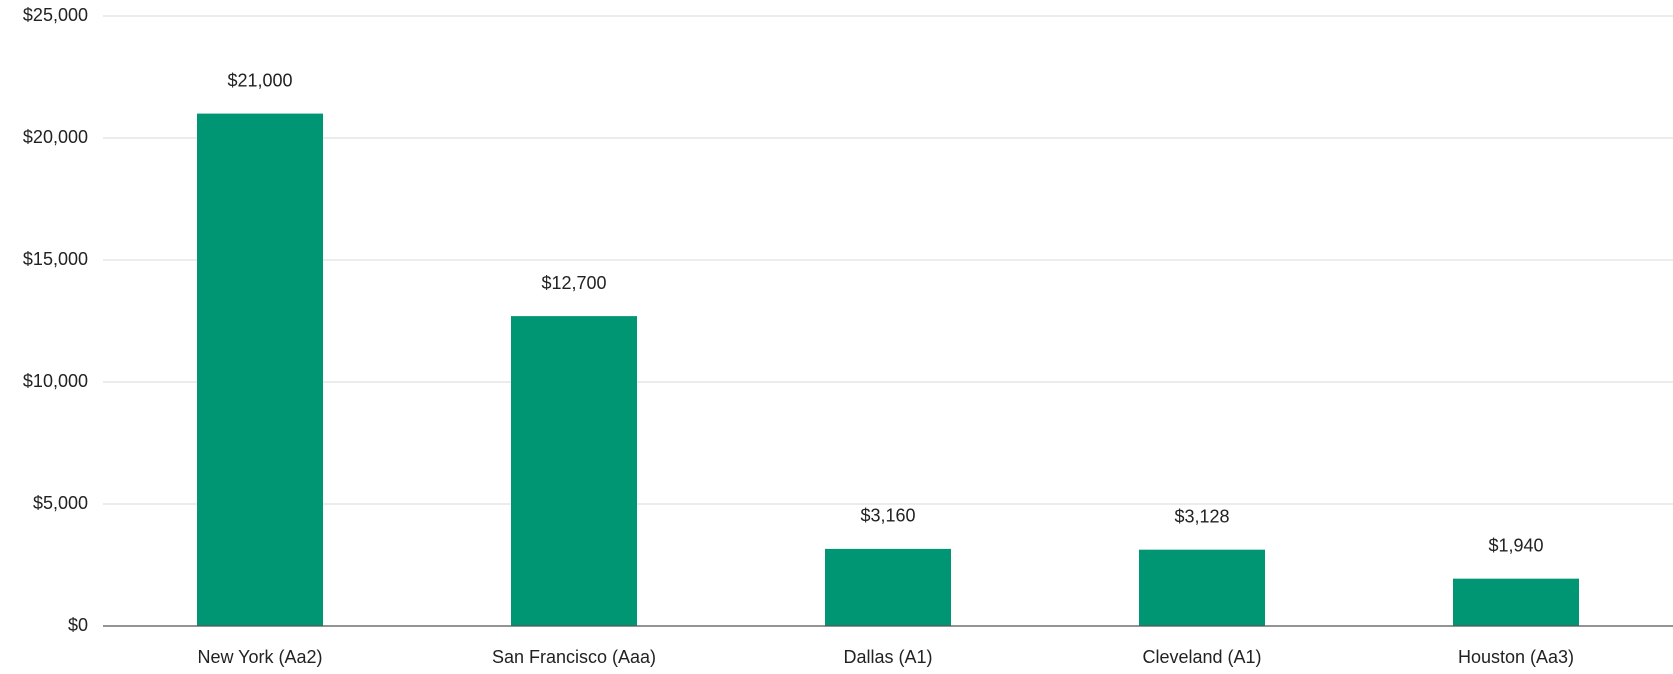 This screenshot has height=674, width=1673. Describe the element at coordinates (55, 15) in the screenshot. I see `y-tick-label: $25,000` at that location.